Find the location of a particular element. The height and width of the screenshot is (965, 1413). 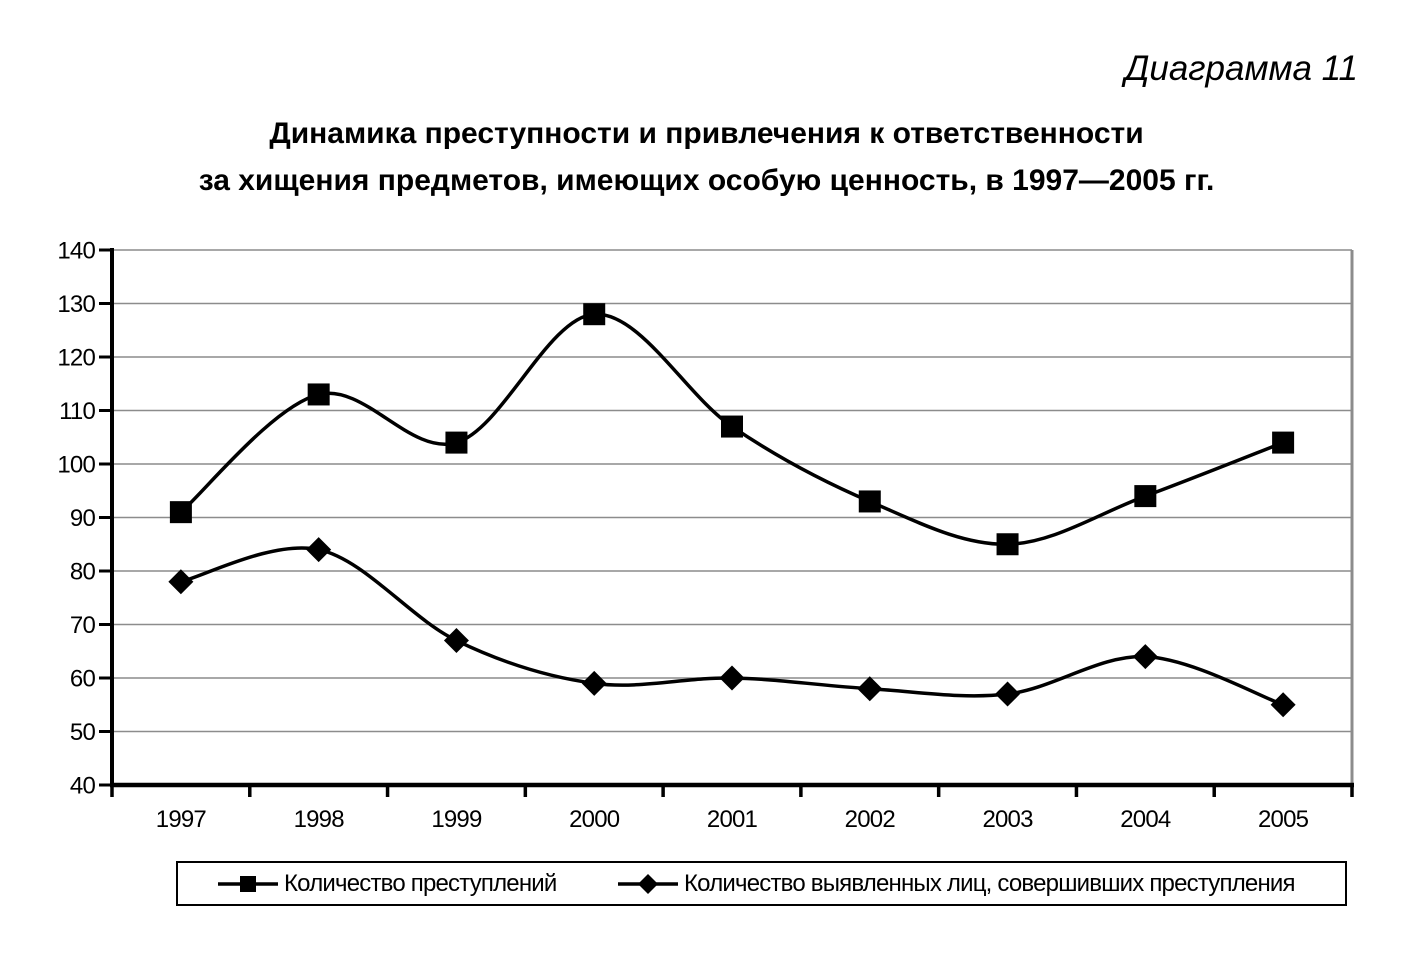

x-axis-label: 2001 is located at coordinates (732, 819).